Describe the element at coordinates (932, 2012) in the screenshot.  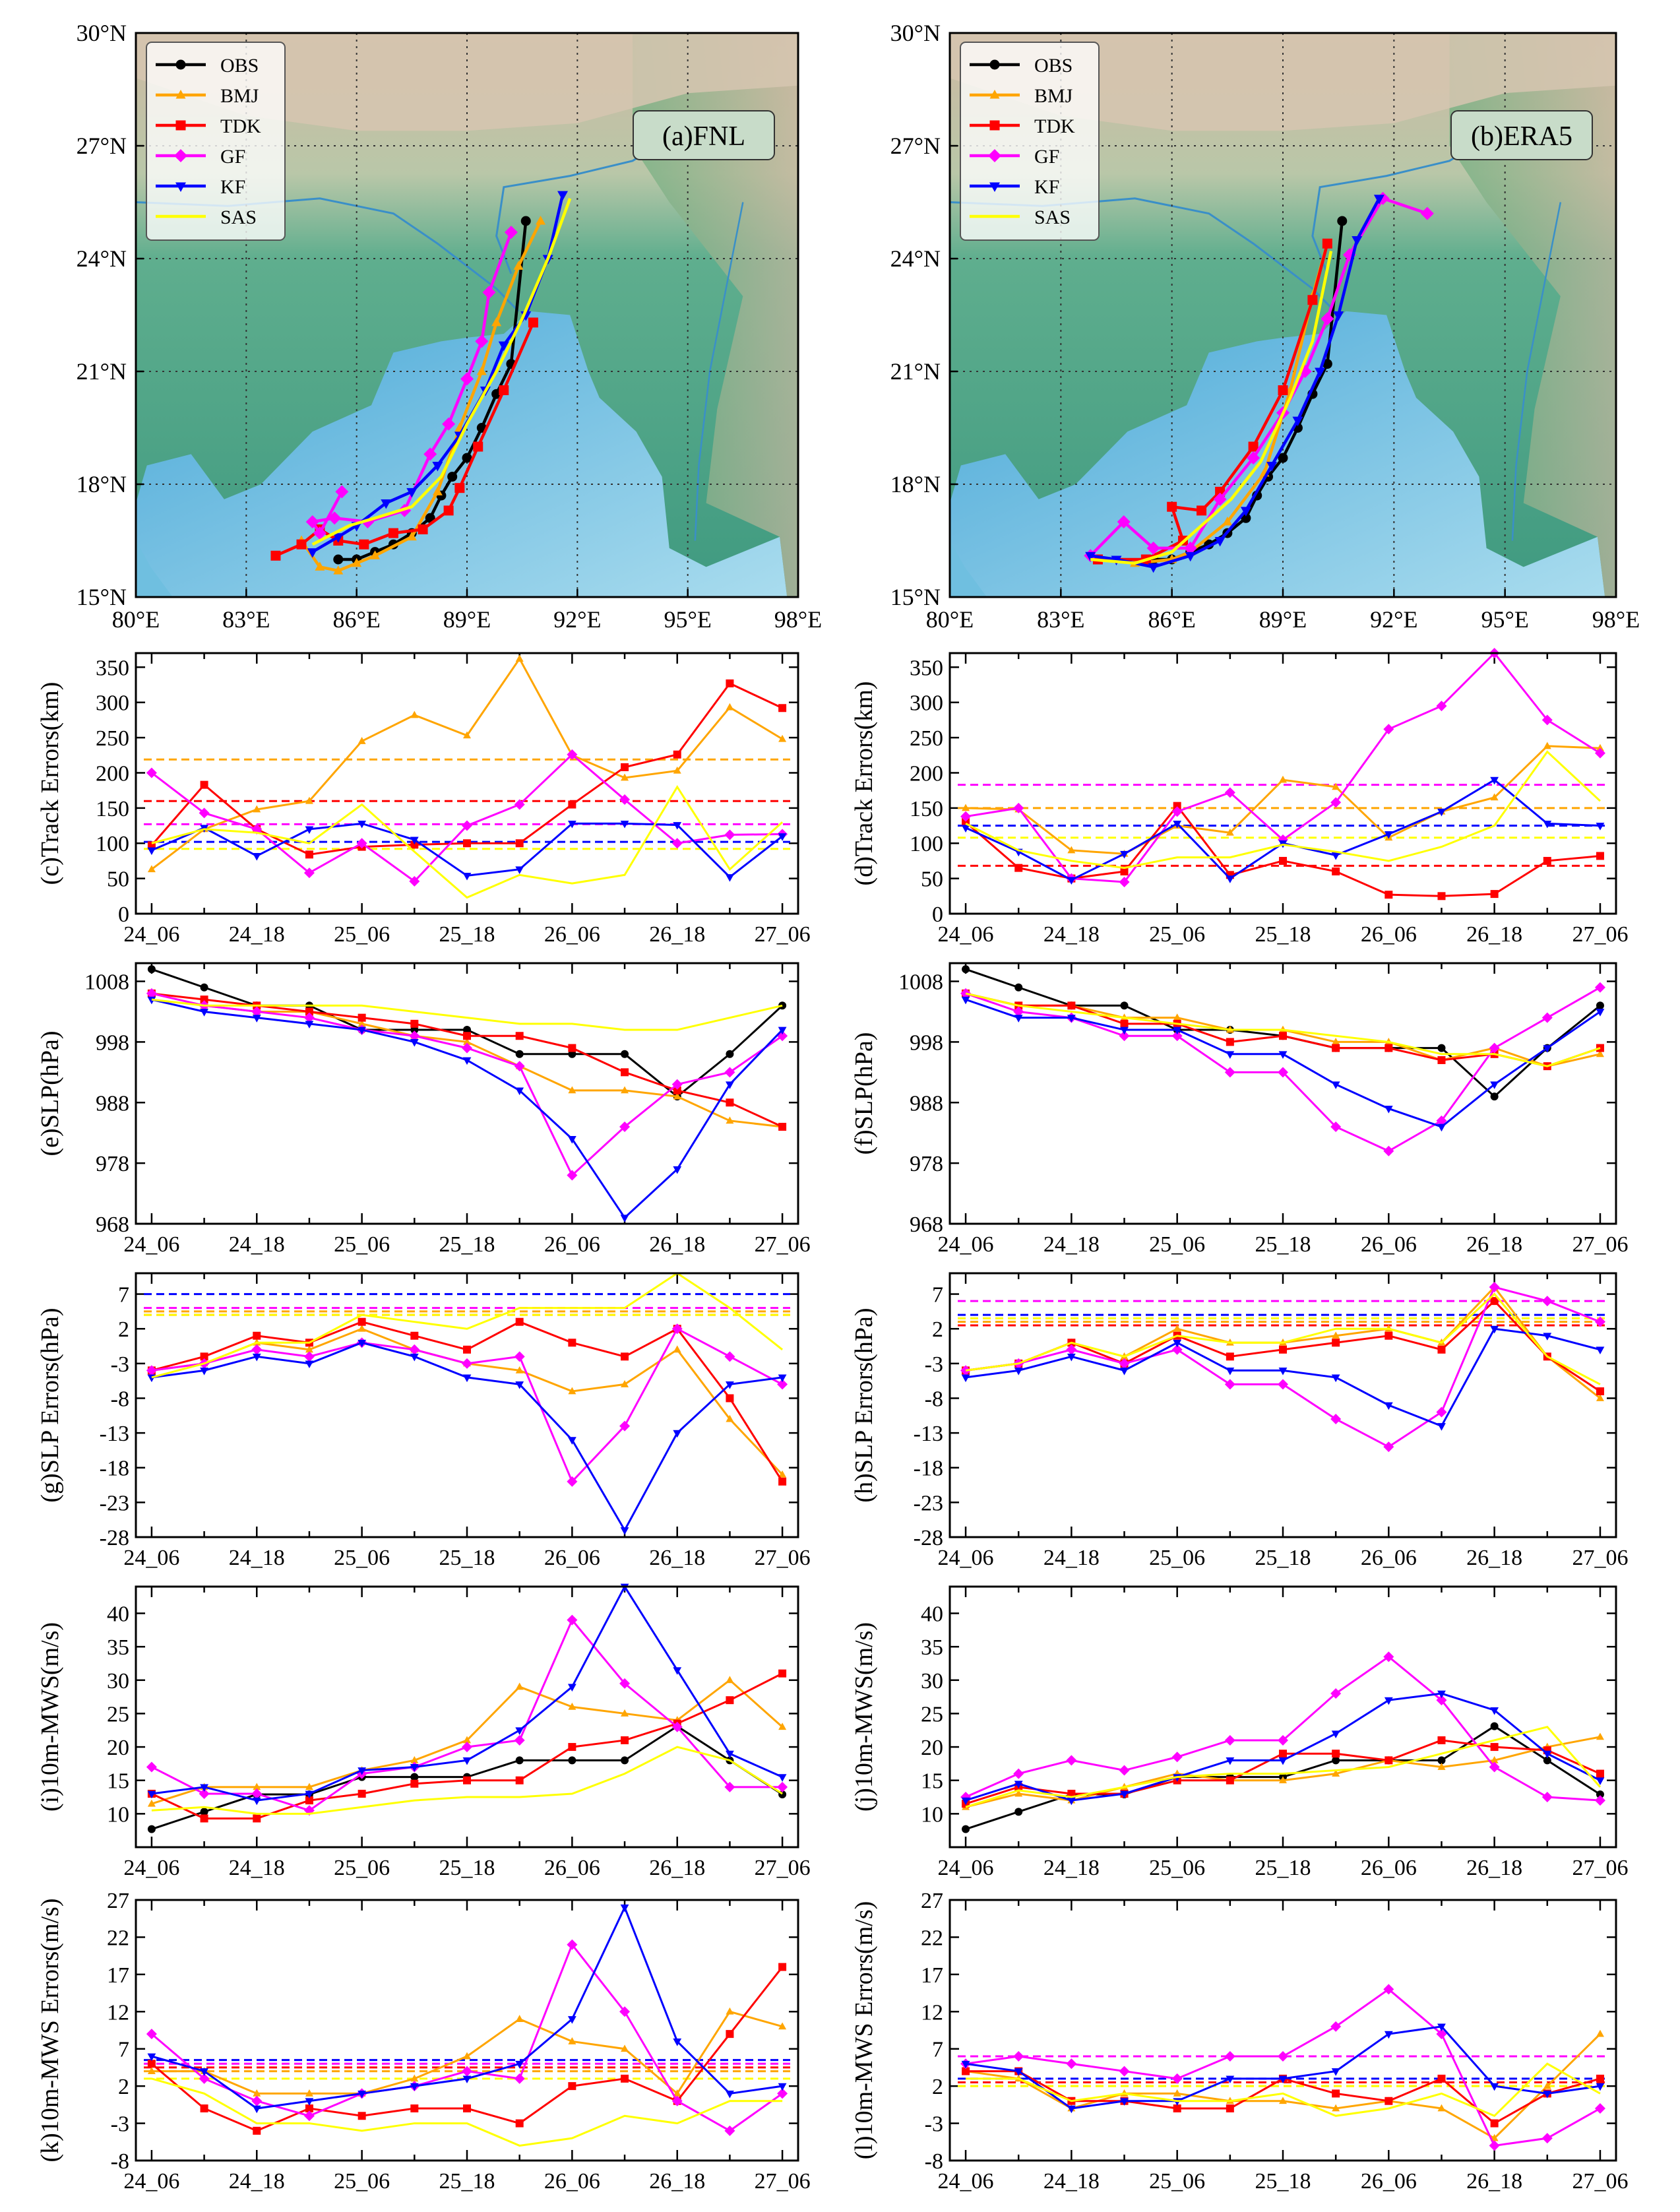
I see `y-tick-label: 12` at that location.